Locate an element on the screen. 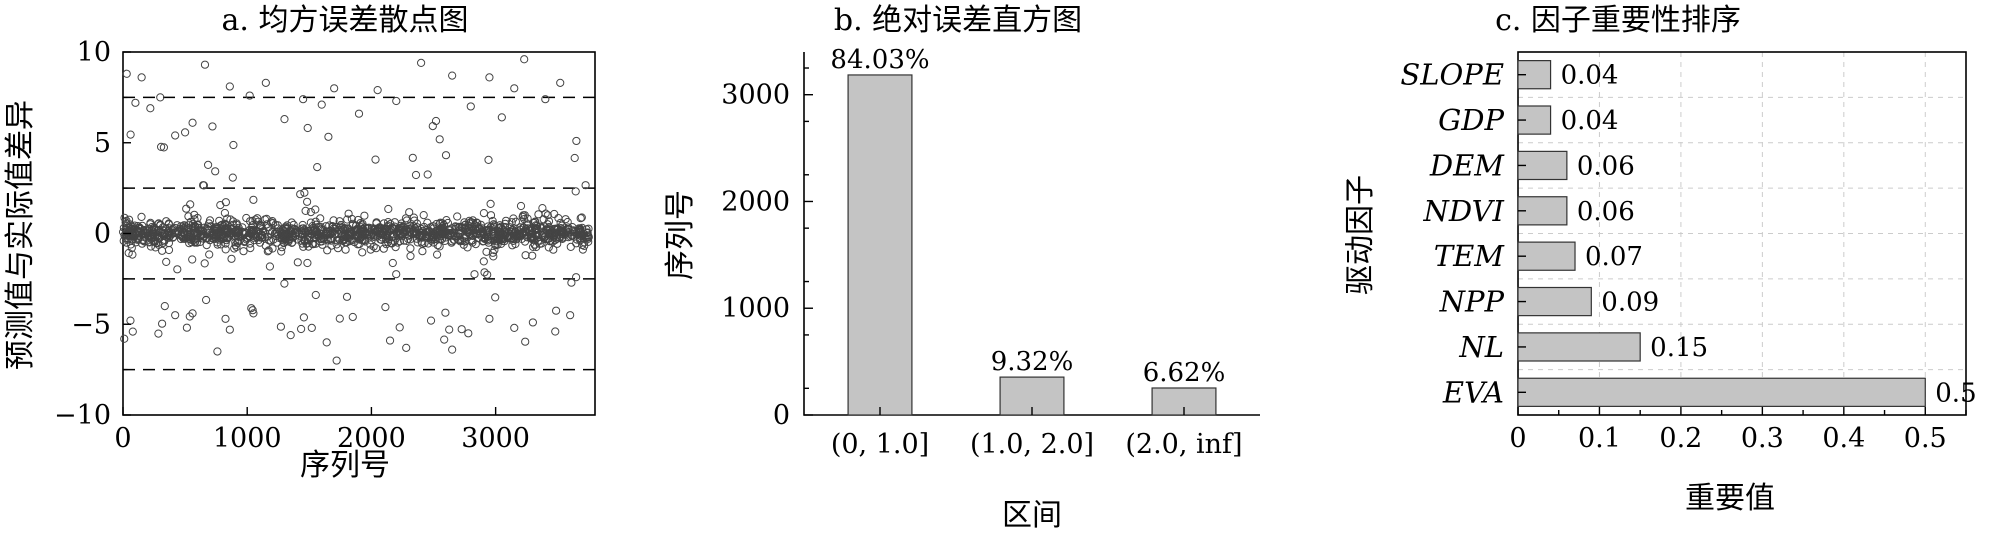 The image size is (2000, 536). bar-value-label: 0.09 is located at coordinates (1630, 303).